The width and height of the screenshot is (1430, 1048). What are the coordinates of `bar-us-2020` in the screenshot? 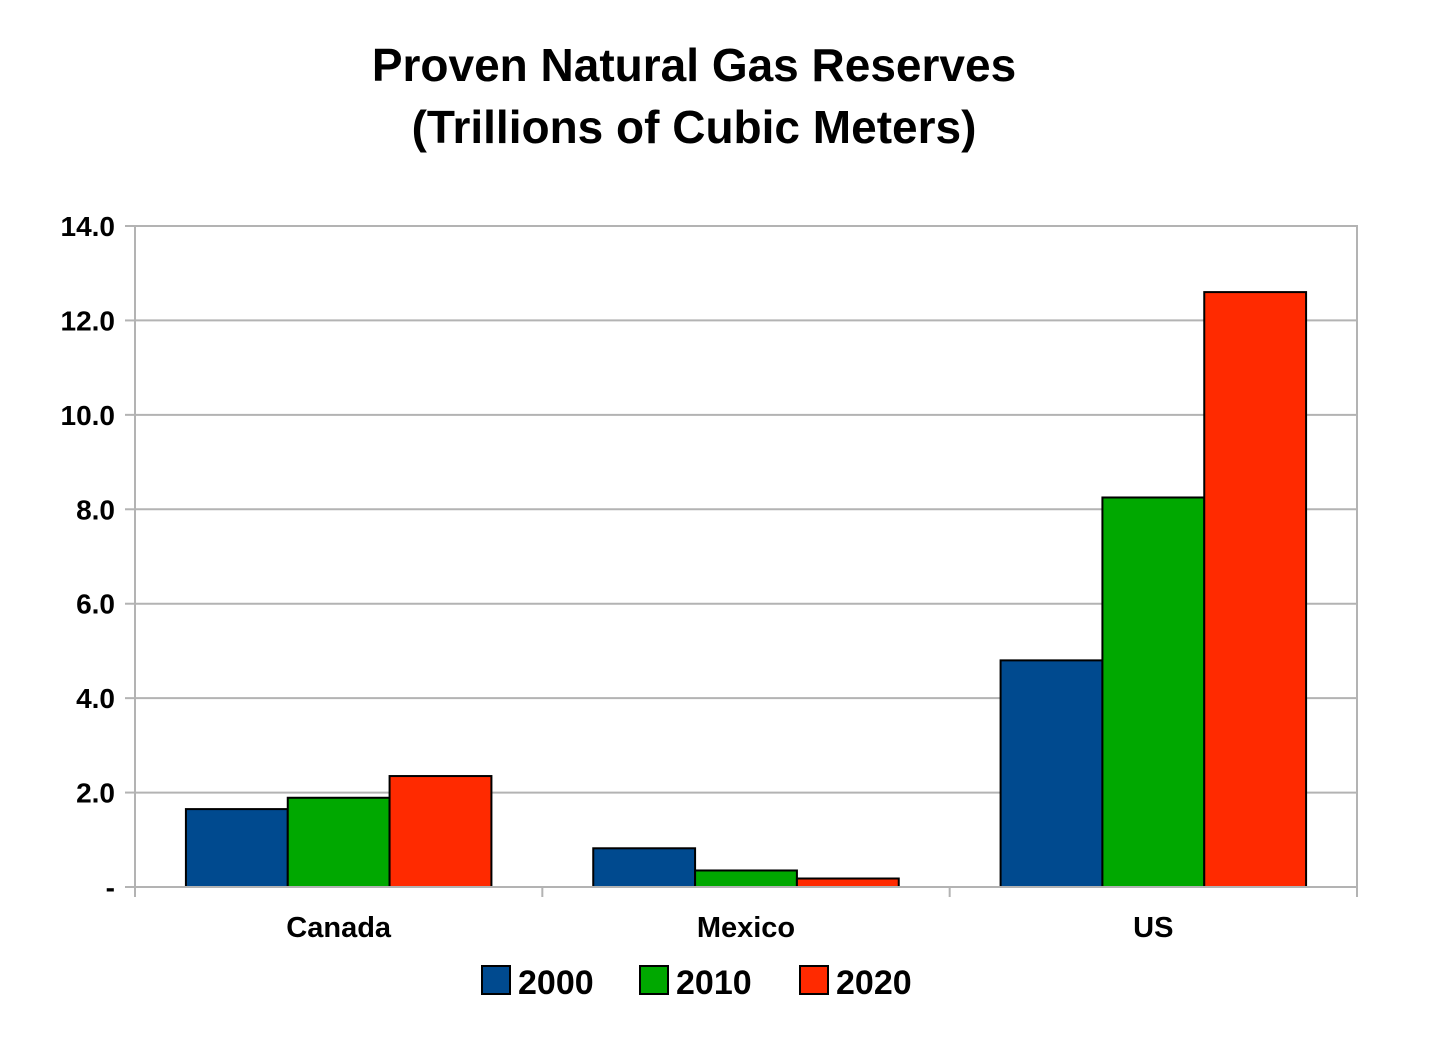 It's located at (1255, 590).